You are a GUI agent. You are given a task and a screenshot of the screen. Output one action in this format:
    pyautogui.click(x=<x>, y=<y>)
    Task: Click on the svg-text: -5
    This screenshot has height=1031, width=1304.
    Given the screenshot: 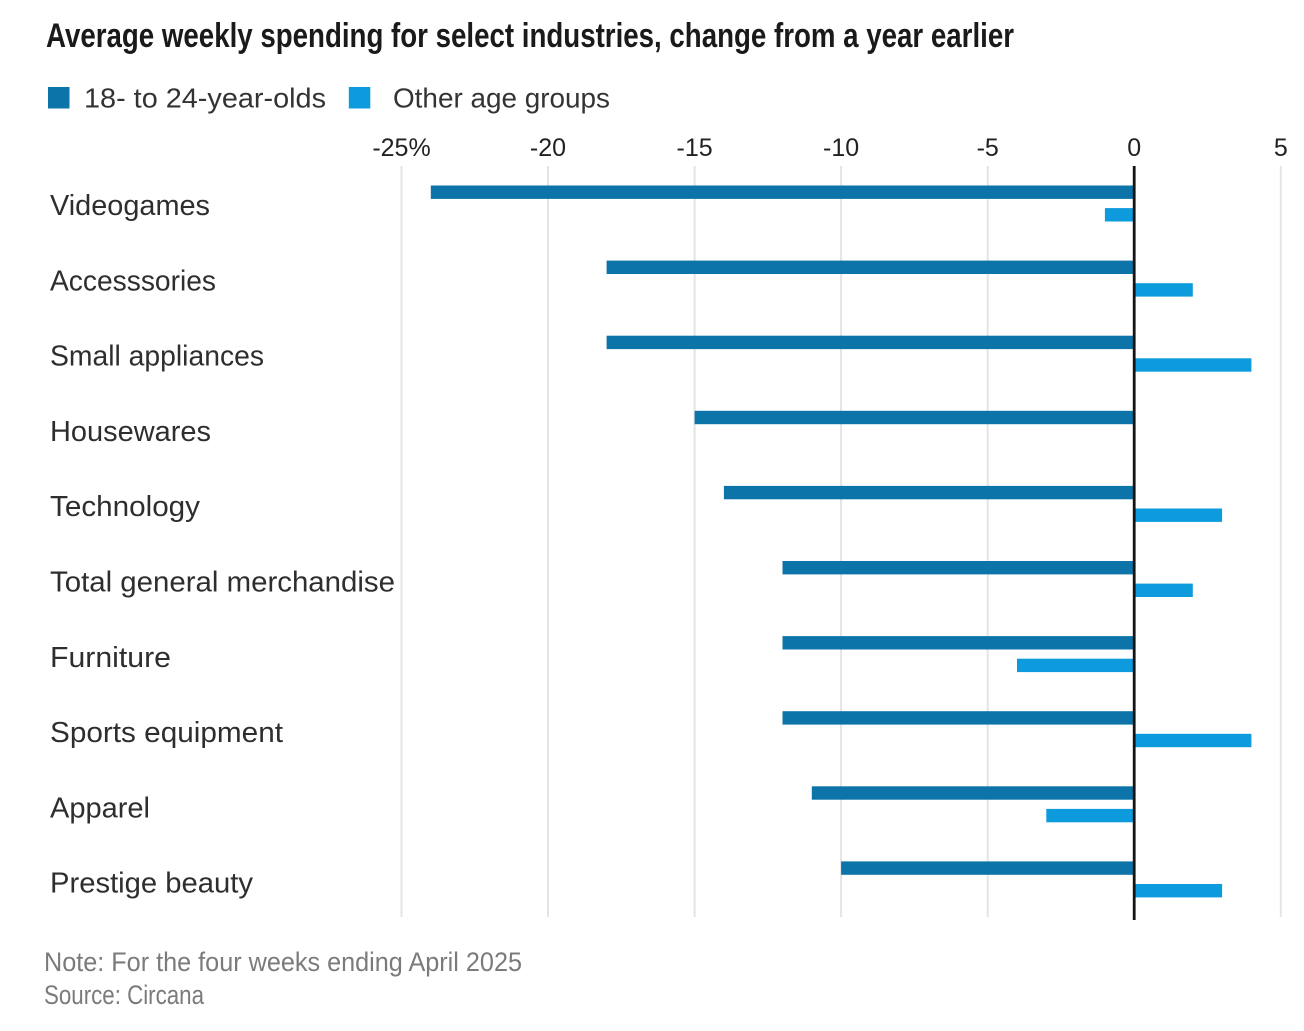 What is the action you would take?
    pyautogui.click(x=988, y=148)
    